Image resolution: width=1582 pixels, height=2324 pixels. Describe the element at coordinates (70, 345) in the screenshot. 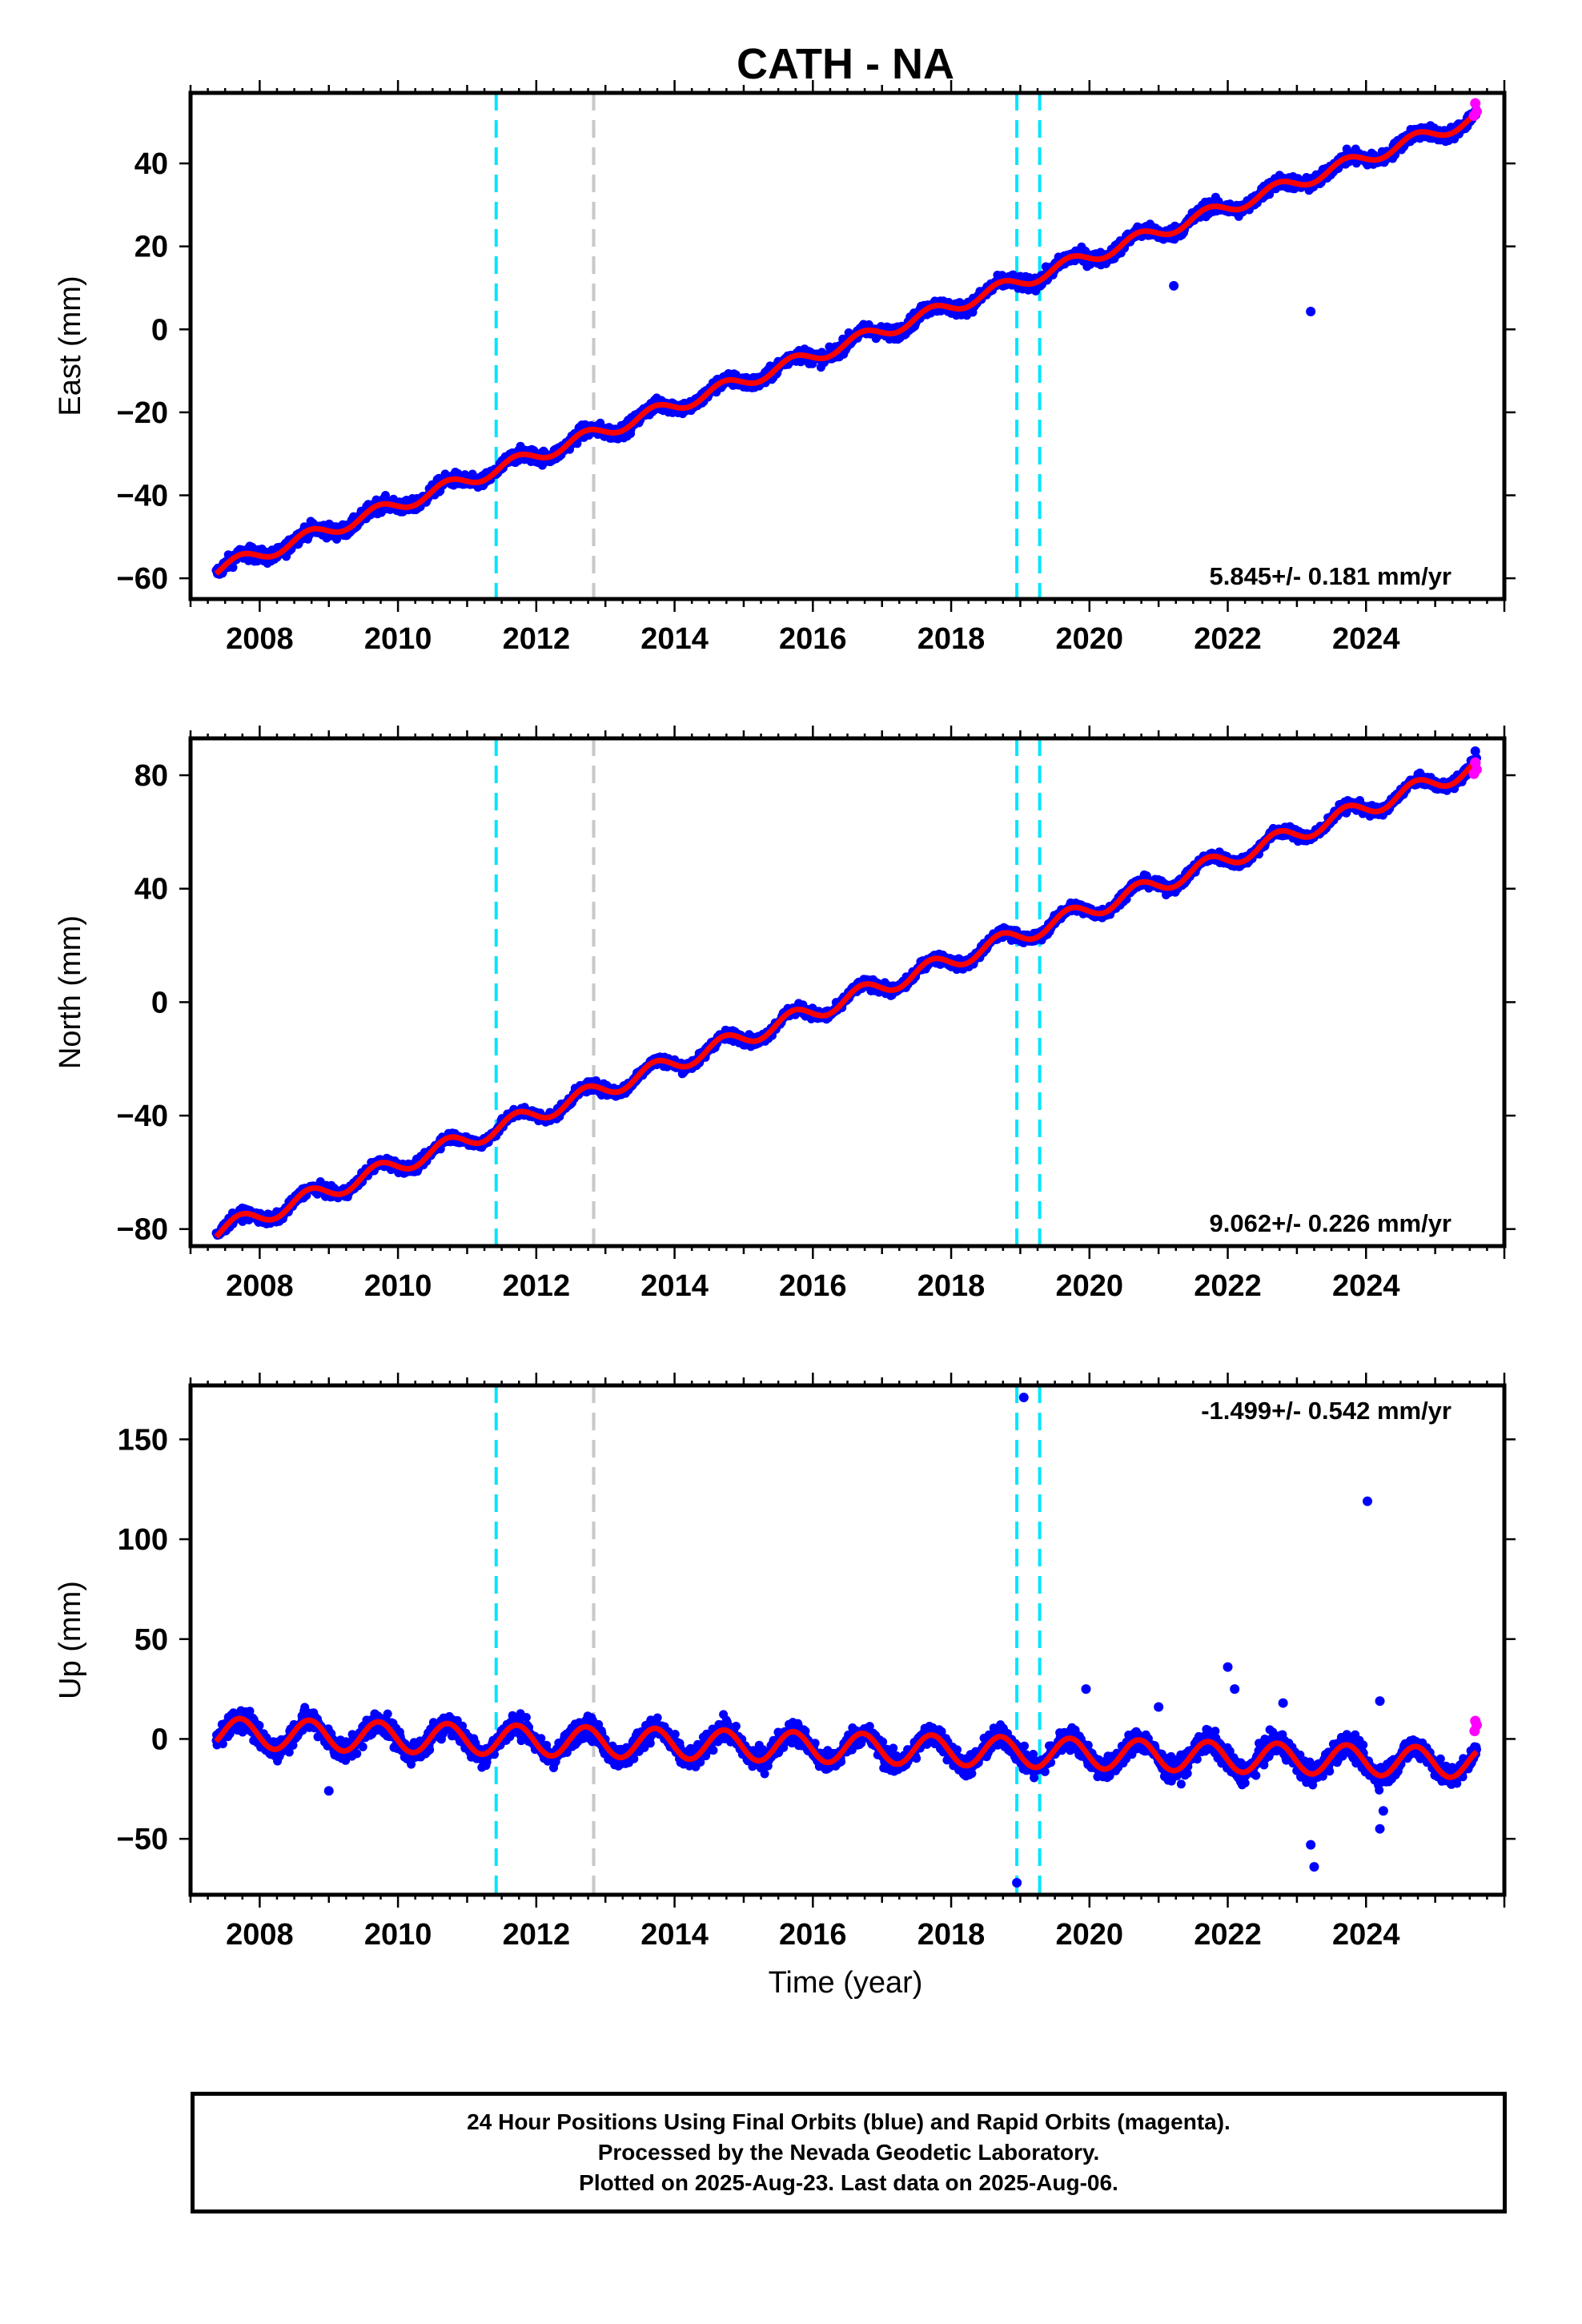

I see `east-y-axis-label: East (mm)` at that location.